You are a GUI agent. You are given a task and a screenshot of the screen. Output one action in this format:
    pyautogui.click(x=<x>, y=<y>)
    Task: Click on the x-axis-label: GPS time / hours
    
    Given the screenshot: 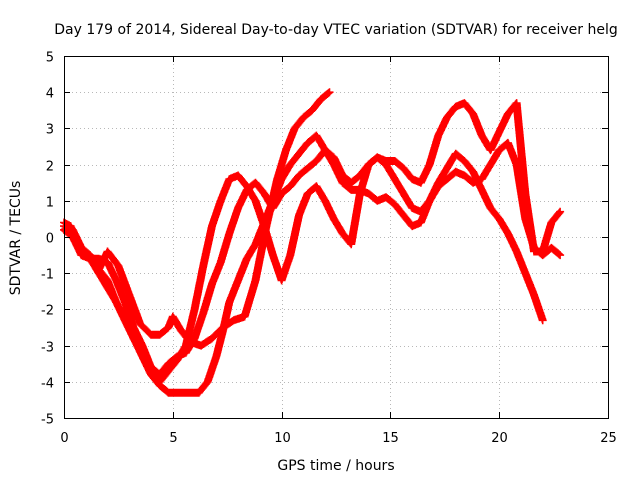 What is the action you would take?
    pyautogui.click(x=335, y=466)
    